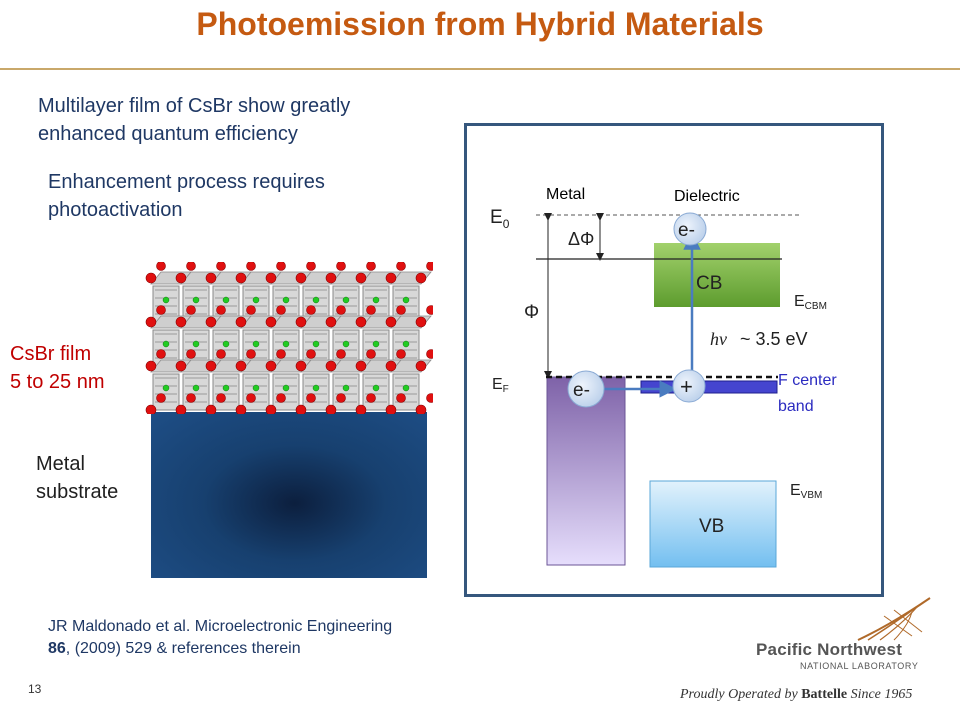  Describe the element at coordinates (500, 219) in the screenshot. I see `vacuum-level-label: E0` at that location.